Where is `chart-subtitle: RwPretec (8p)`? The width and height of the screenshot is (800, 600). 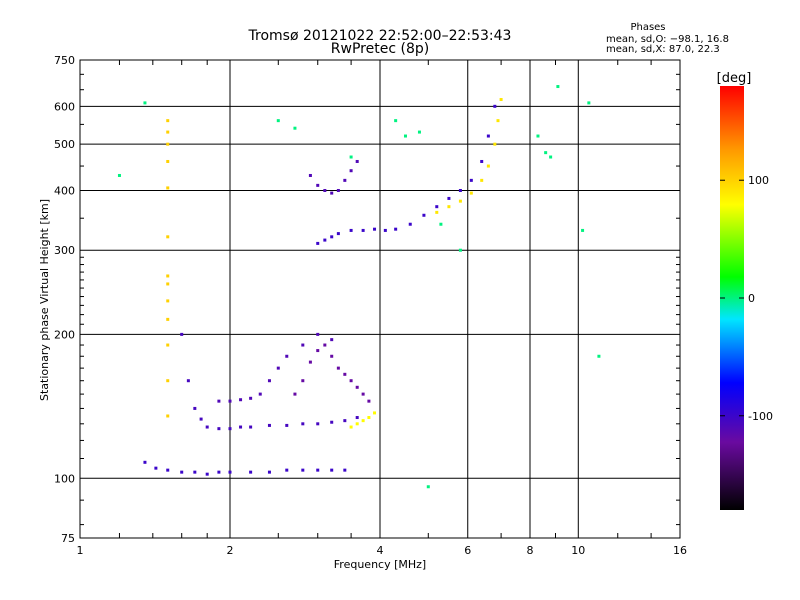
chart-subtitle: RwPretec (8p) is located at coordinates (380, 49).